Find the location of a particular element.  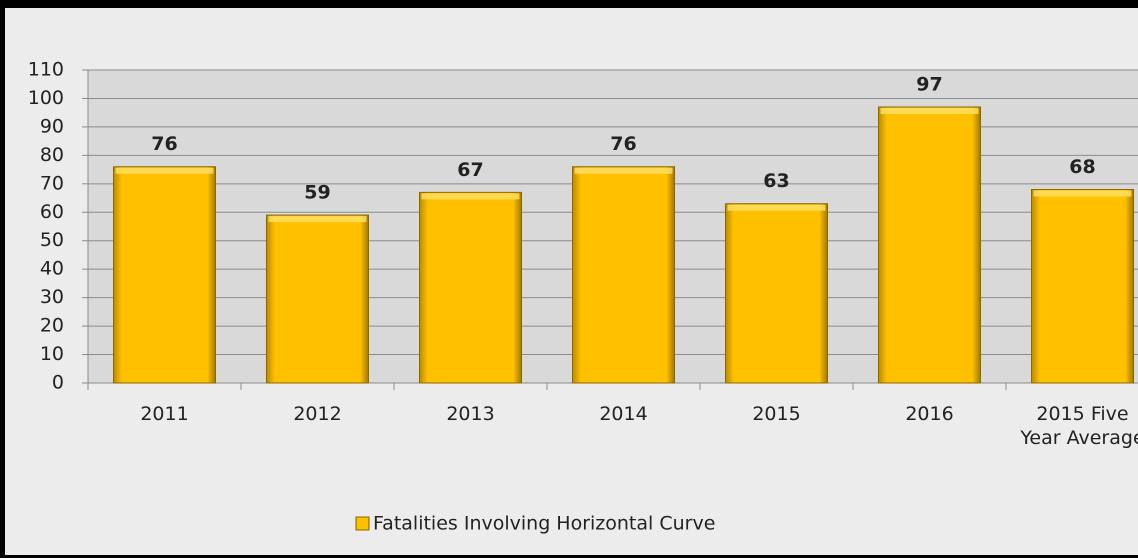

y-tick-label: 30 is located at coordinates (52, 297).